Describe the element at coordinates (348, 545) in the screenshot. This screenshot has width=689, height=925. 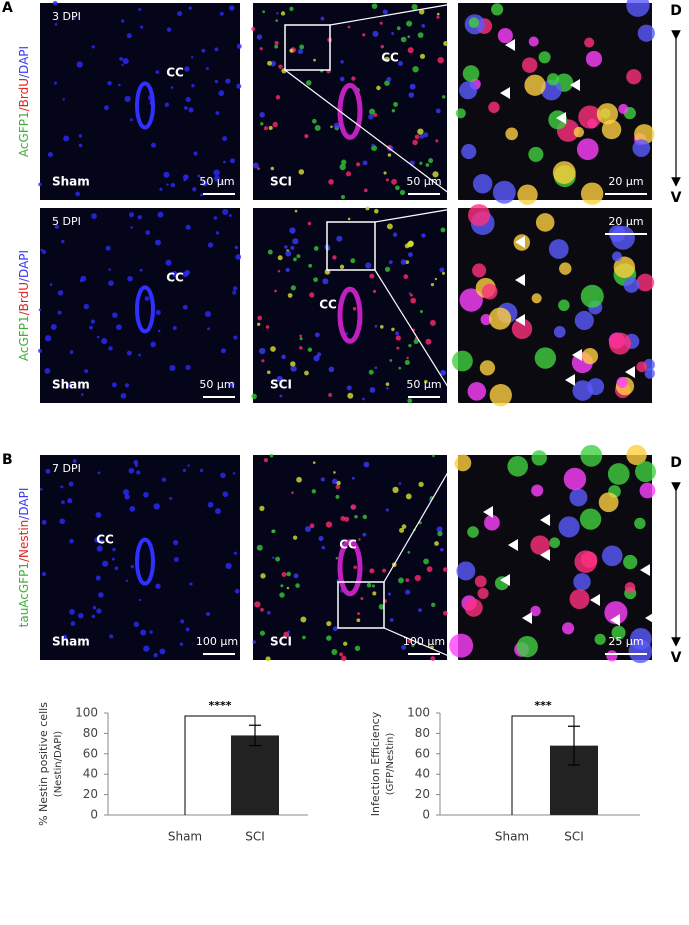
I see `cc-label: CC` at that location.